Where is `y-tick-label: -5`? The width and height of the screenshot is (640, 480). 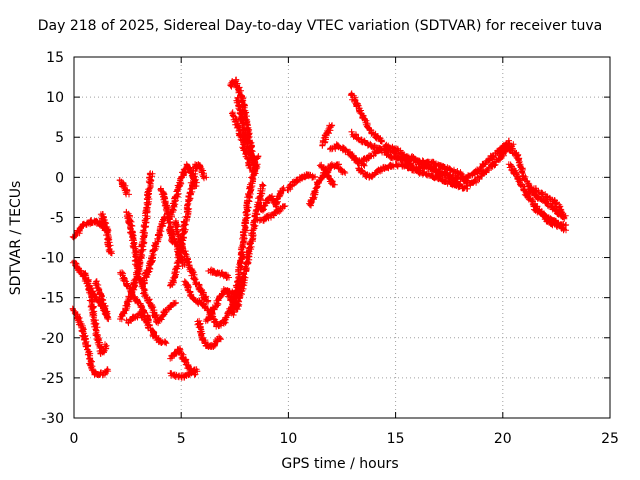 y-tick-label: -5 is located at coordinates (57, 218).